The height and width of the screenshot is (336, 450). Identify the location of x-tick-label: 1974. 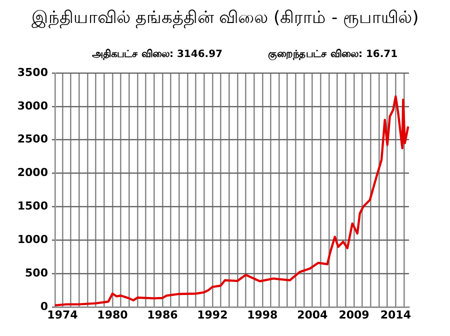
(62, 315).